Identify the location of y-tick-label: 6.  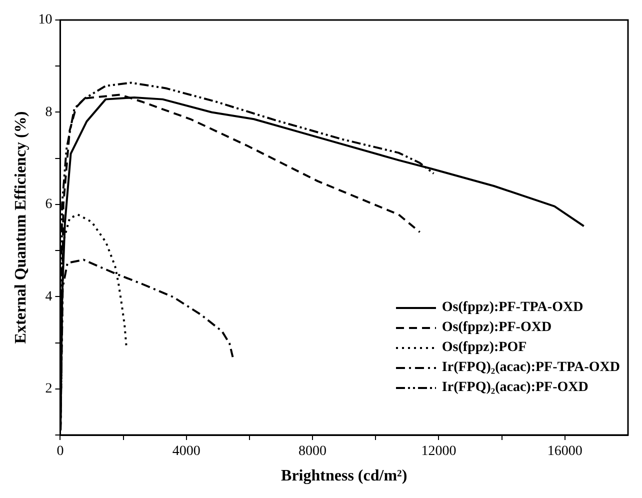
(48, 204).